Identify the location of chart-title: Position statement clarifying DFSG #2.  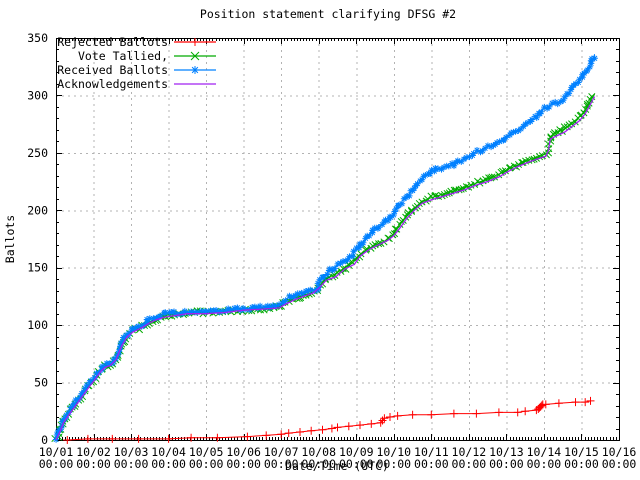
(328, 14).